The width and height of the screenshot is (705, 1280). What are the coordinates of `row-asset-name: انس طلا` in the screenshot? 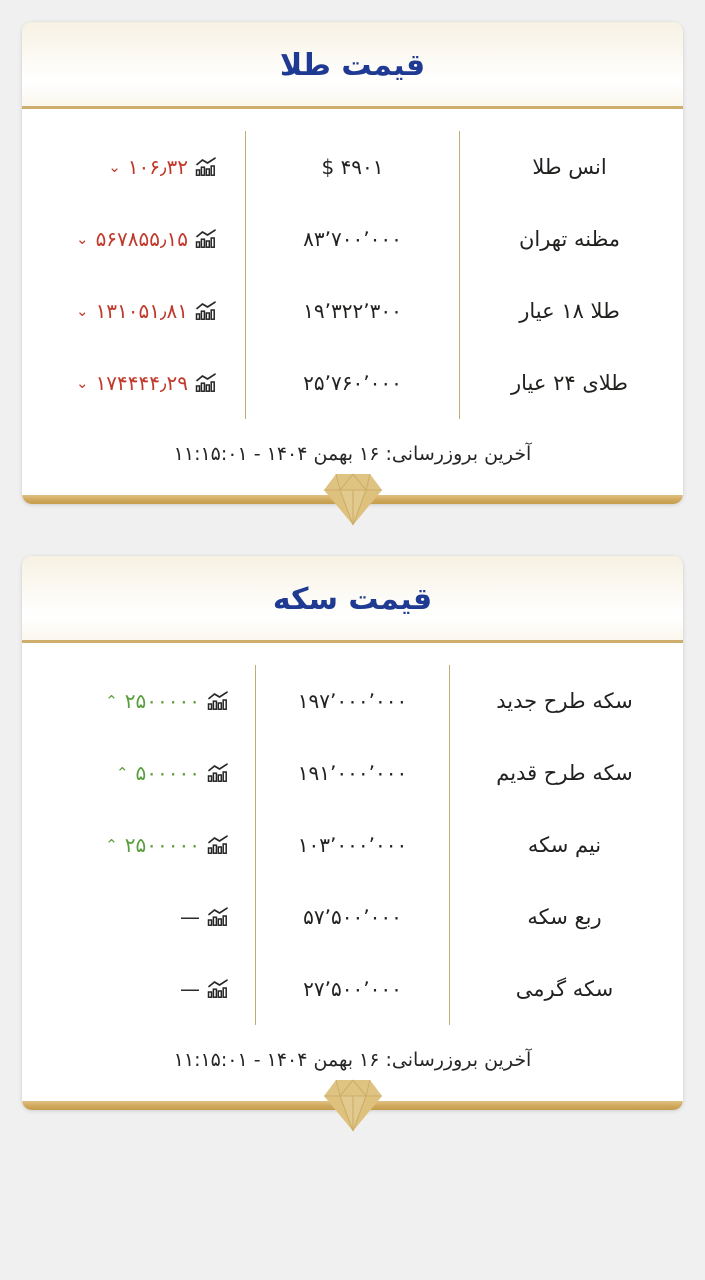 It's located at (569, 167).